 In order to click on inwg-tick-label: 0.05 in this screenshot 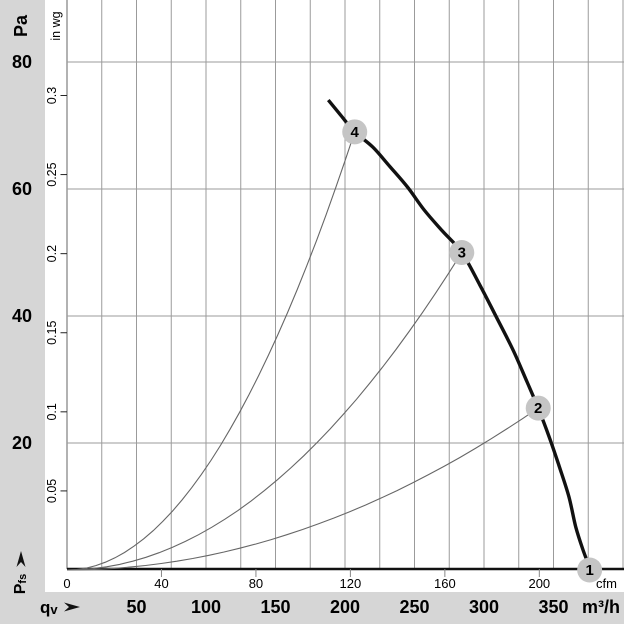, I will do `click(52, 491)`.